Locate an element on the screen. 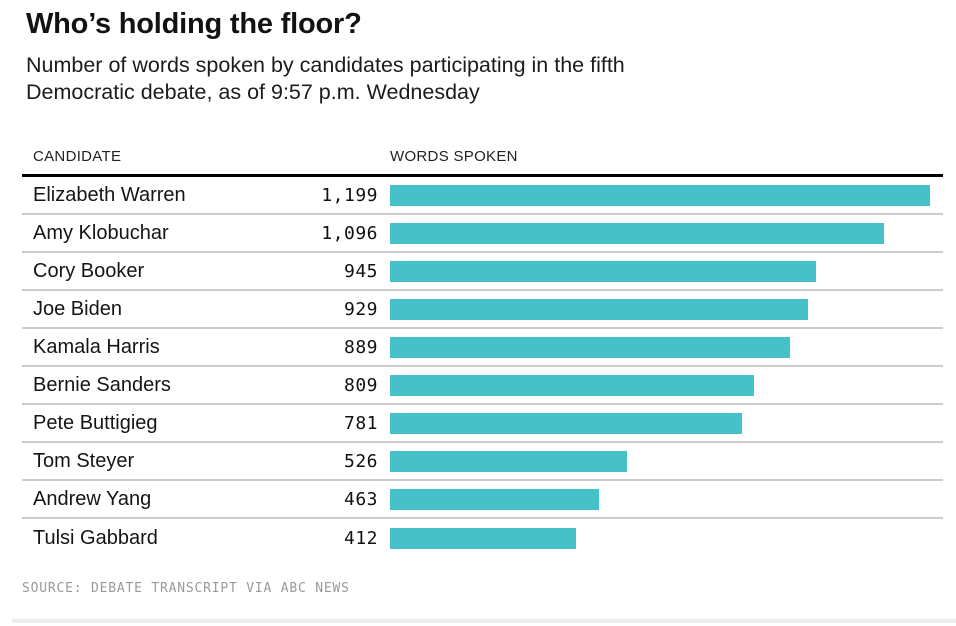 This screenshot has width=956, height=626. table-row: Kamala Harris 889 is located at coordinates (482, 348).